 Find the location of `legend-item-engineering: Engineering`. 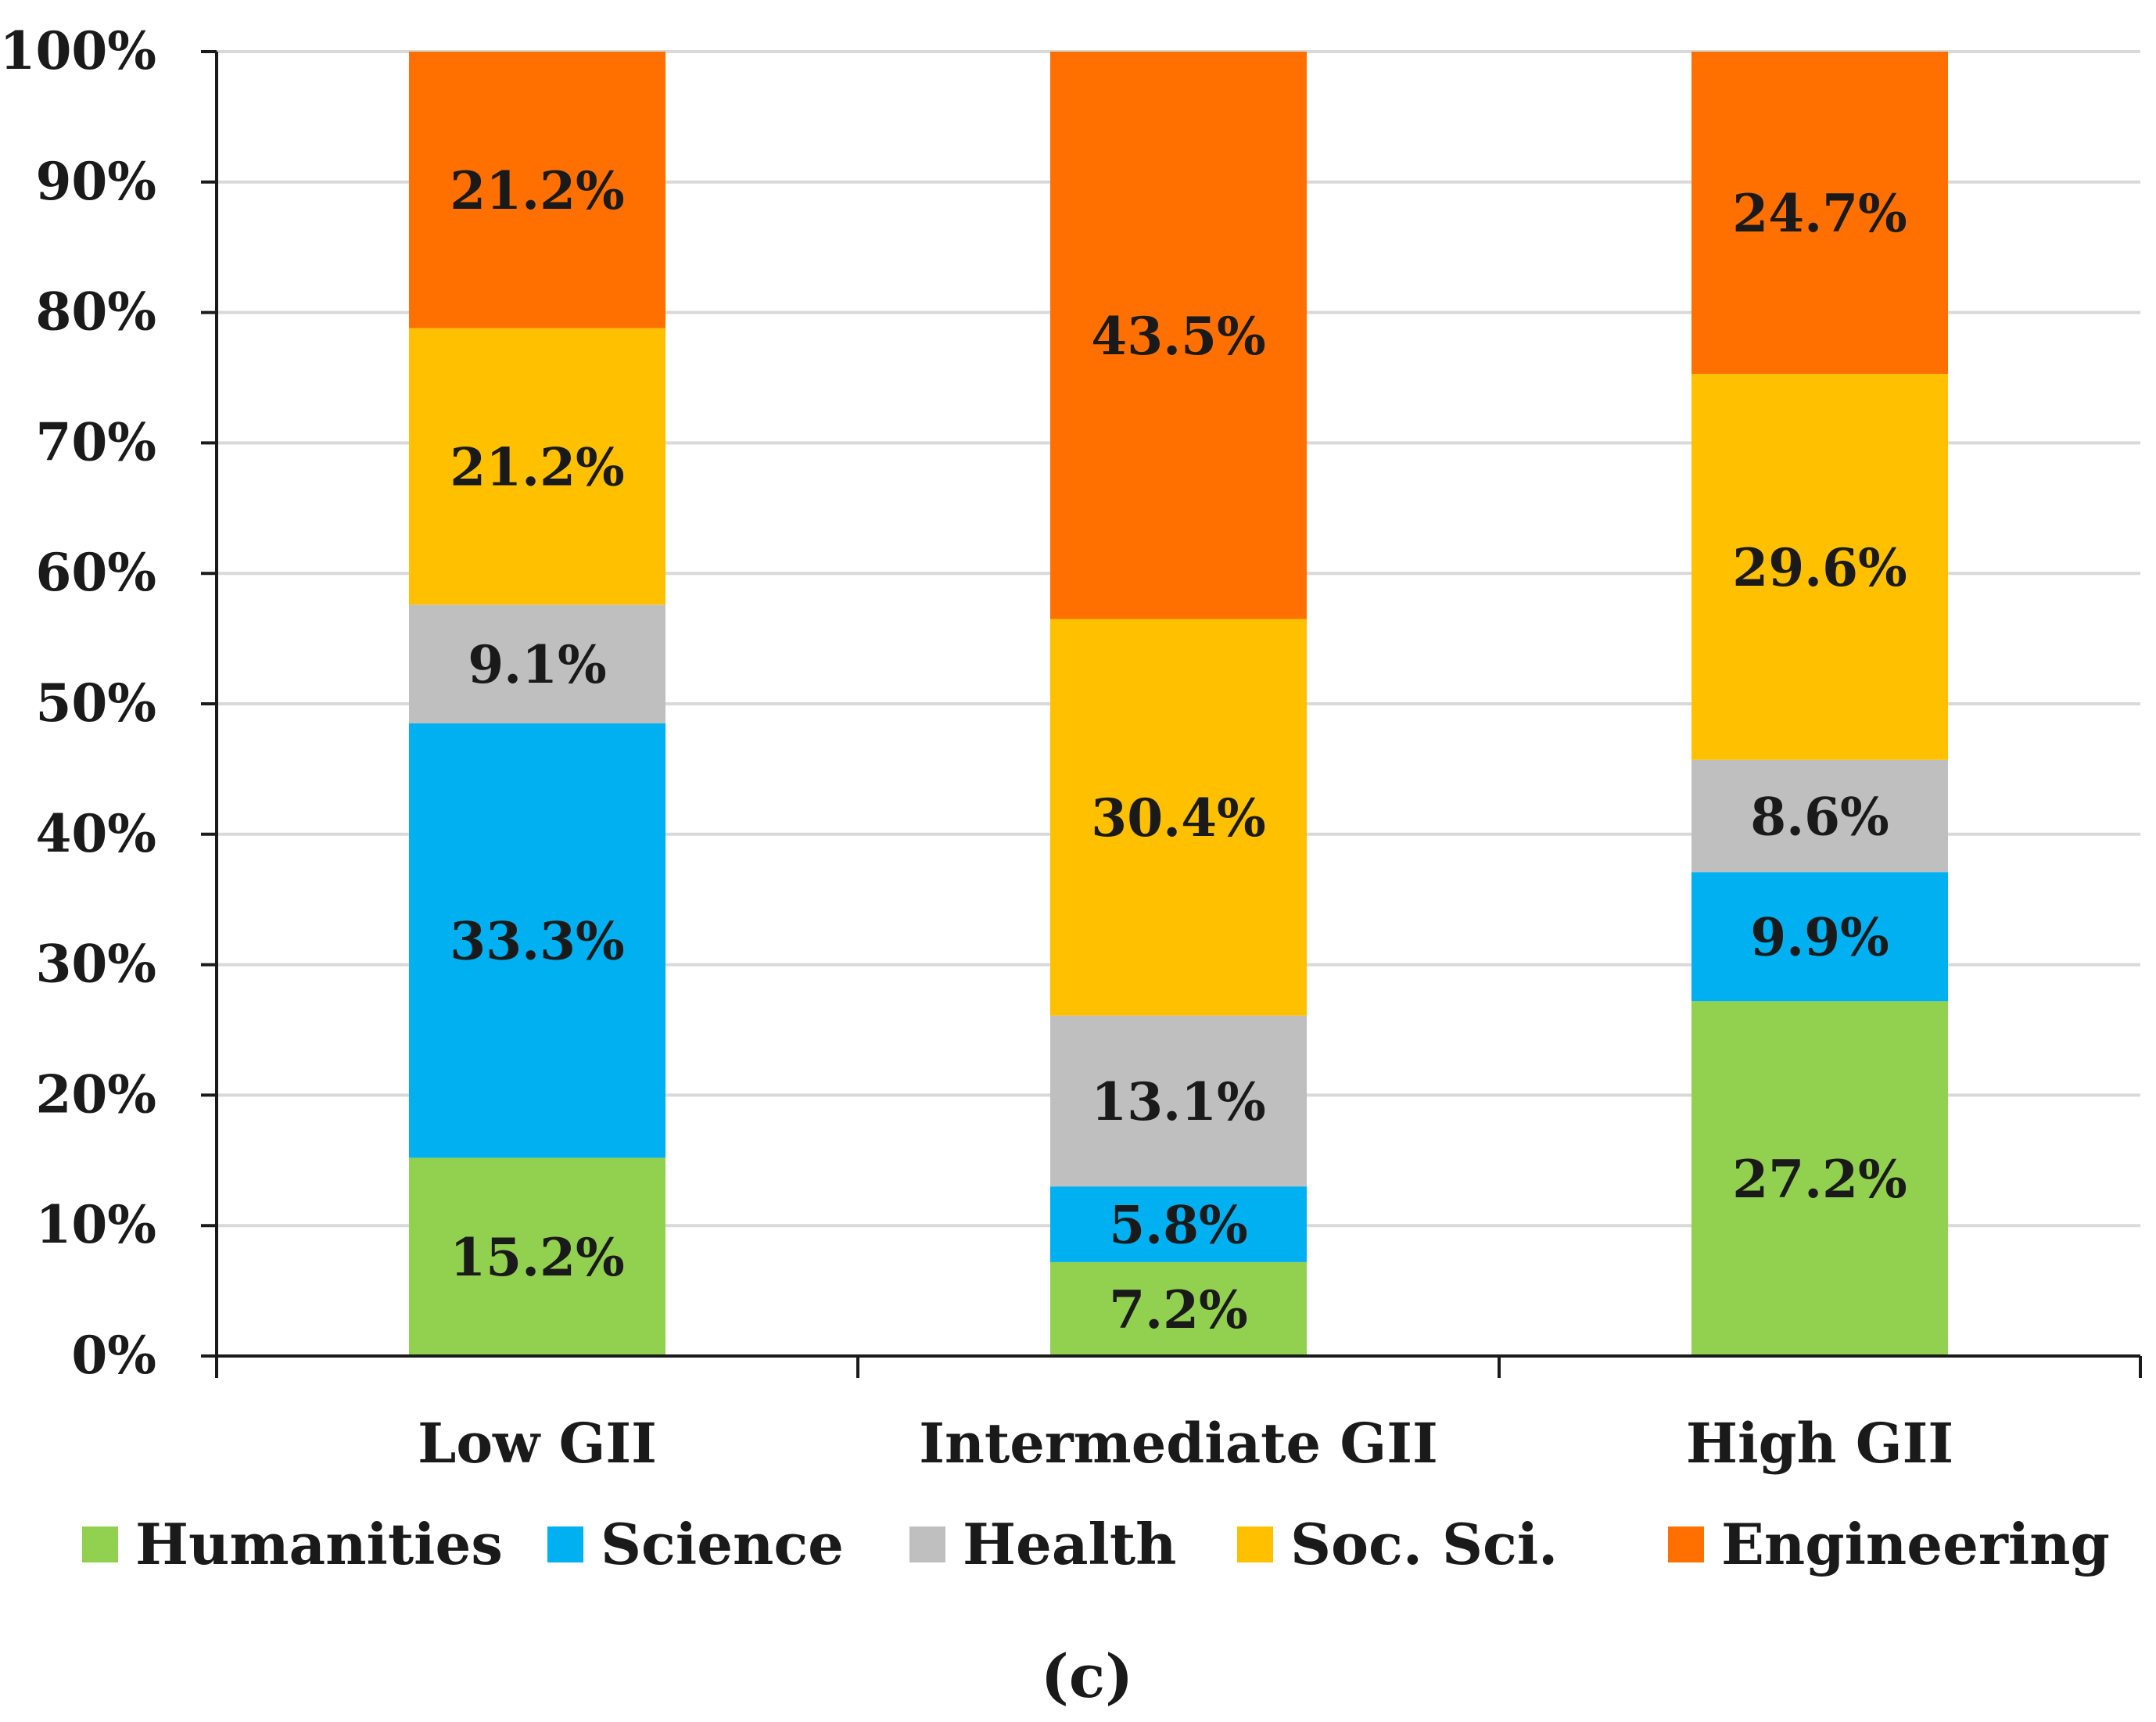

legend-item-engineering: Engineering is located at coordinates (1889, 1544).